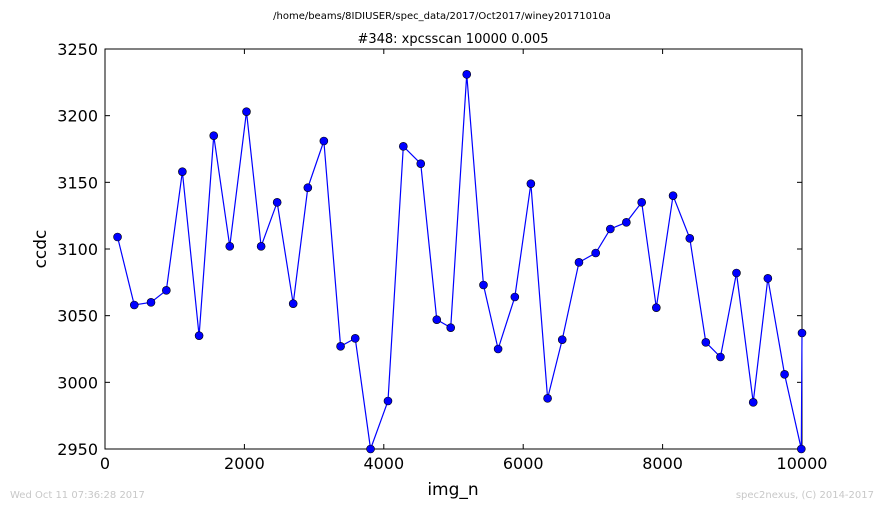 The height and width of the screenshot is (509, 884). Describe the element at coordinates (41, 249) in the screenshot. I see `y-axis-label: ccdc` at that location.